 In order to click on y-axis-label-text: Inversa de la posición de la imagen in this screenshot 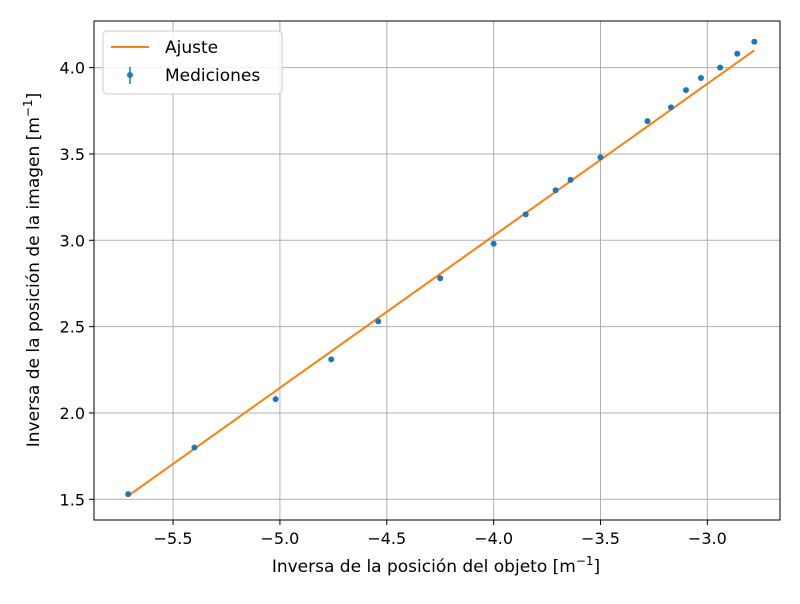, I will do `click(34, 297)`.